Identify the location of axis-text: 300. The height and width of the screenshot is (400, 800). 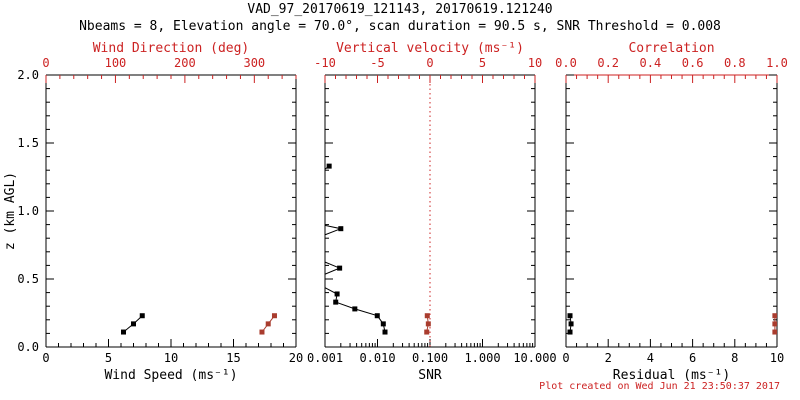
(254, 63).